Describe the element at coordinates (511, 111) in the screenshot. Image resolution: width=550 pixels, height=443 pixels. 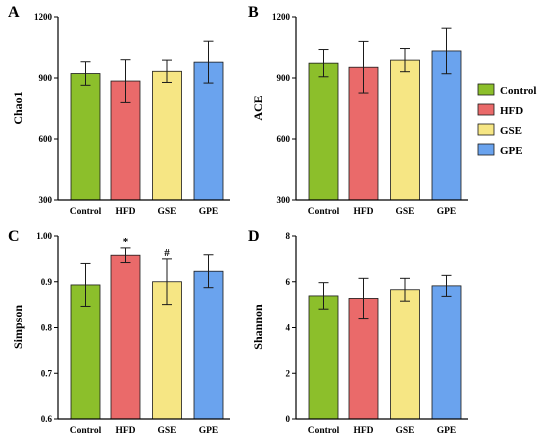
I see `legend-label-hfd: HFD` at that location.